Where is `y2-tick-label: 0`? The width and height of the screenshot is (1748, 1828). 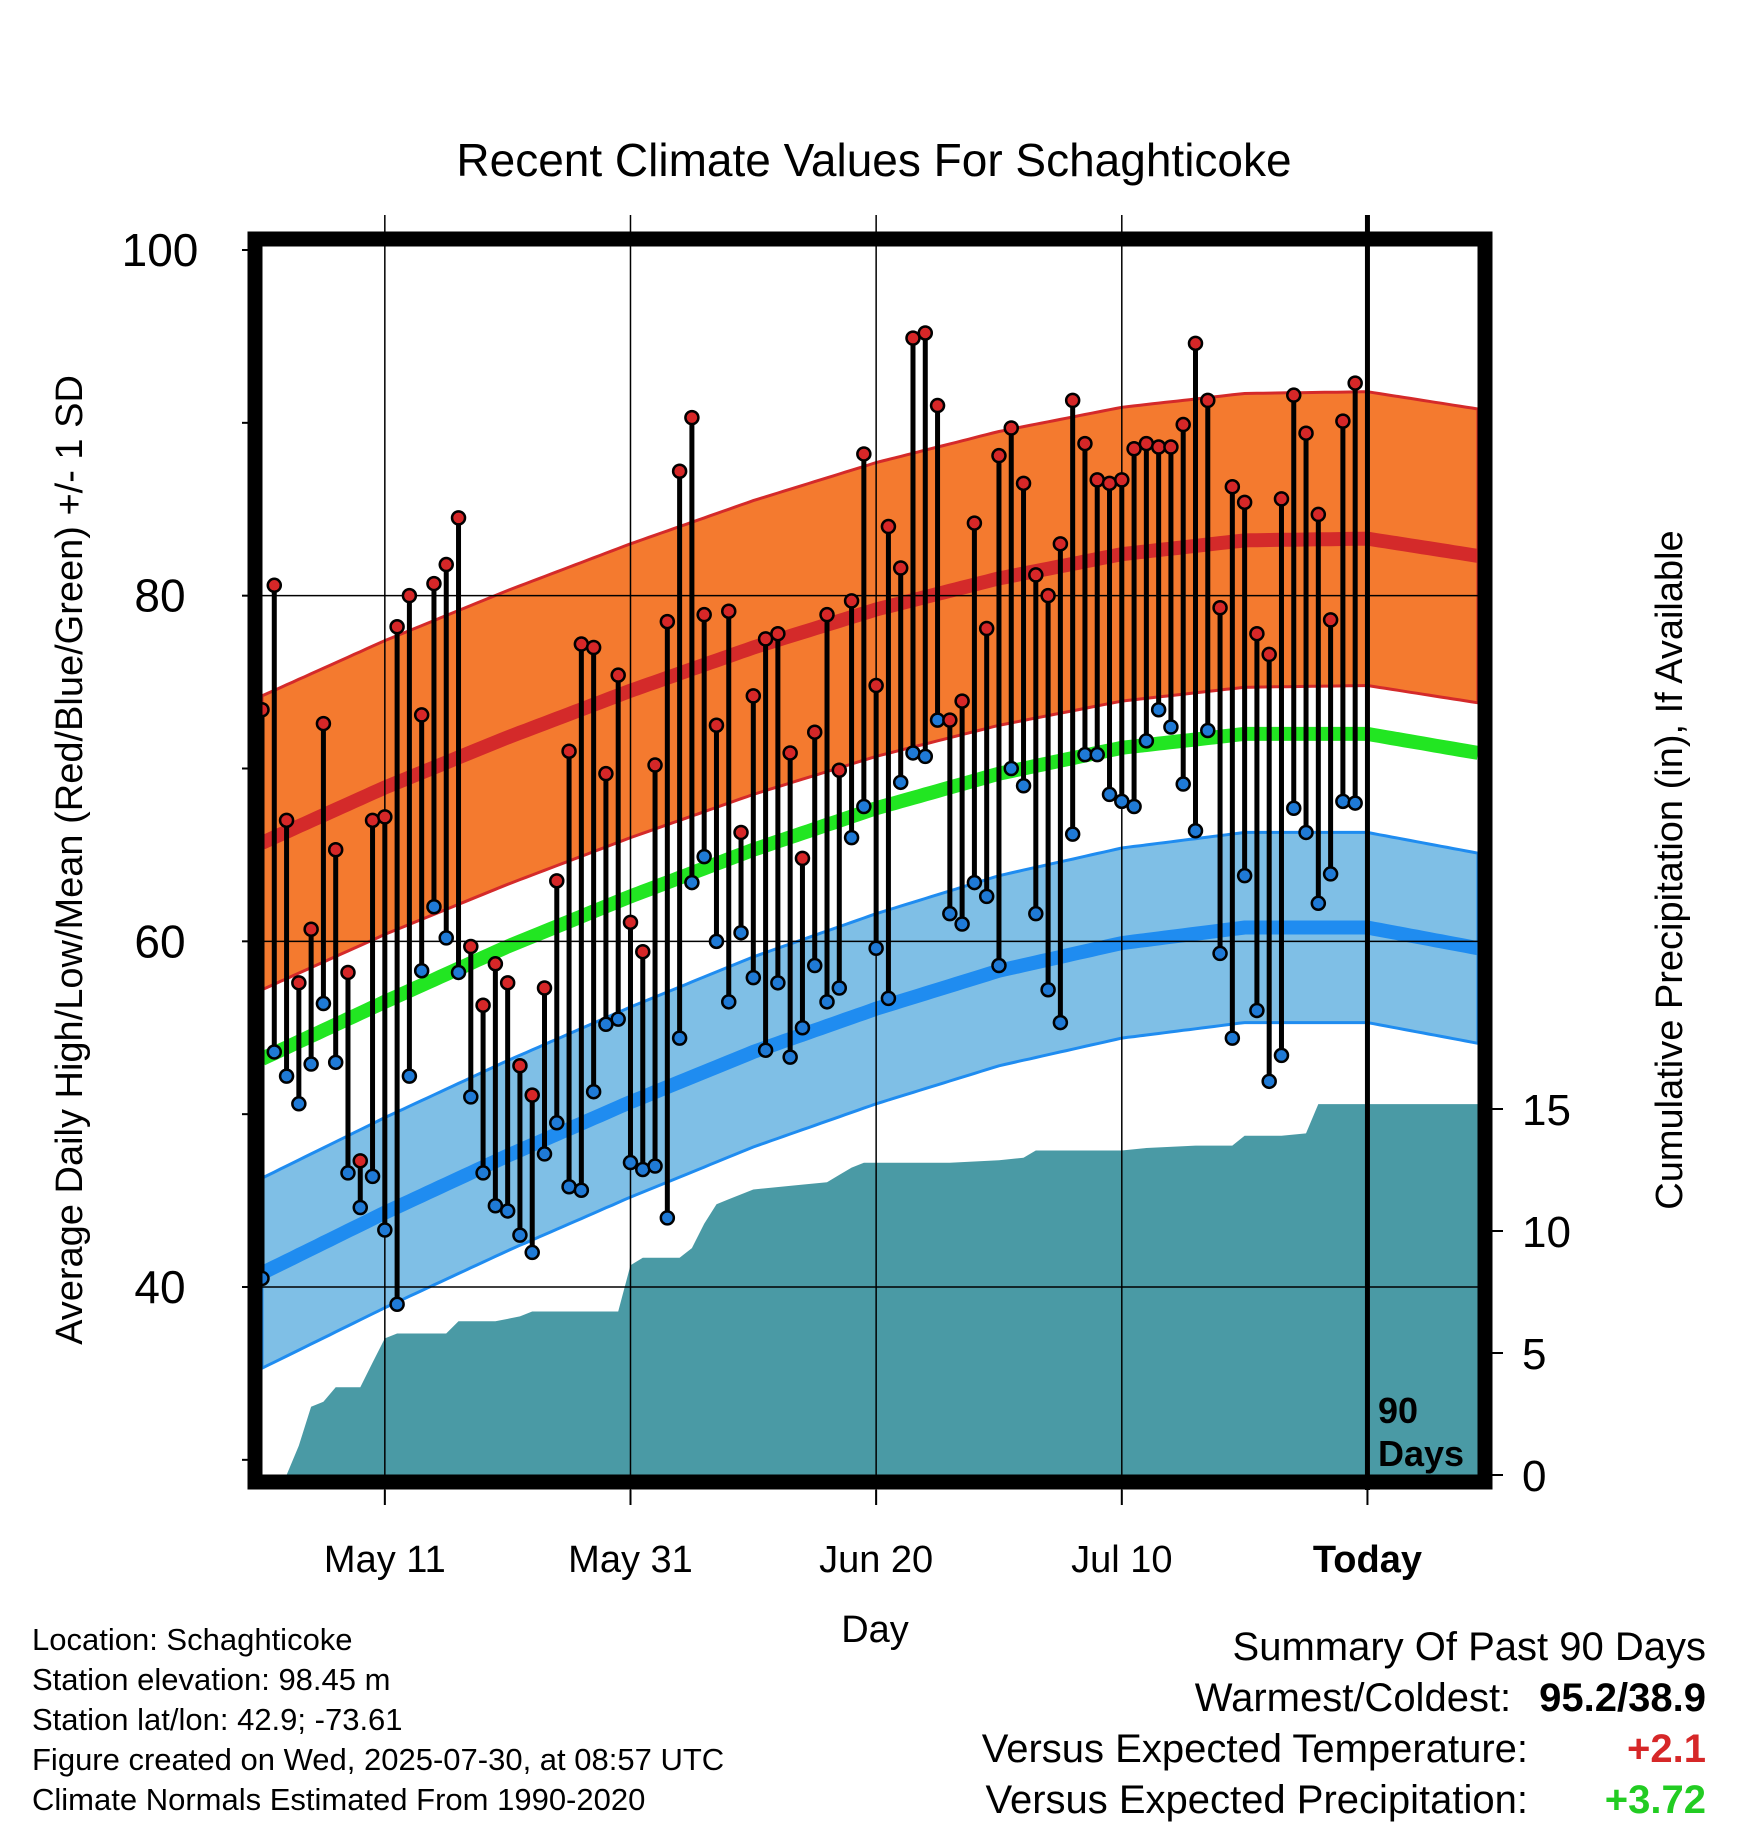
y2-tick-label: 0 is located at coordinates (1534, 1476).